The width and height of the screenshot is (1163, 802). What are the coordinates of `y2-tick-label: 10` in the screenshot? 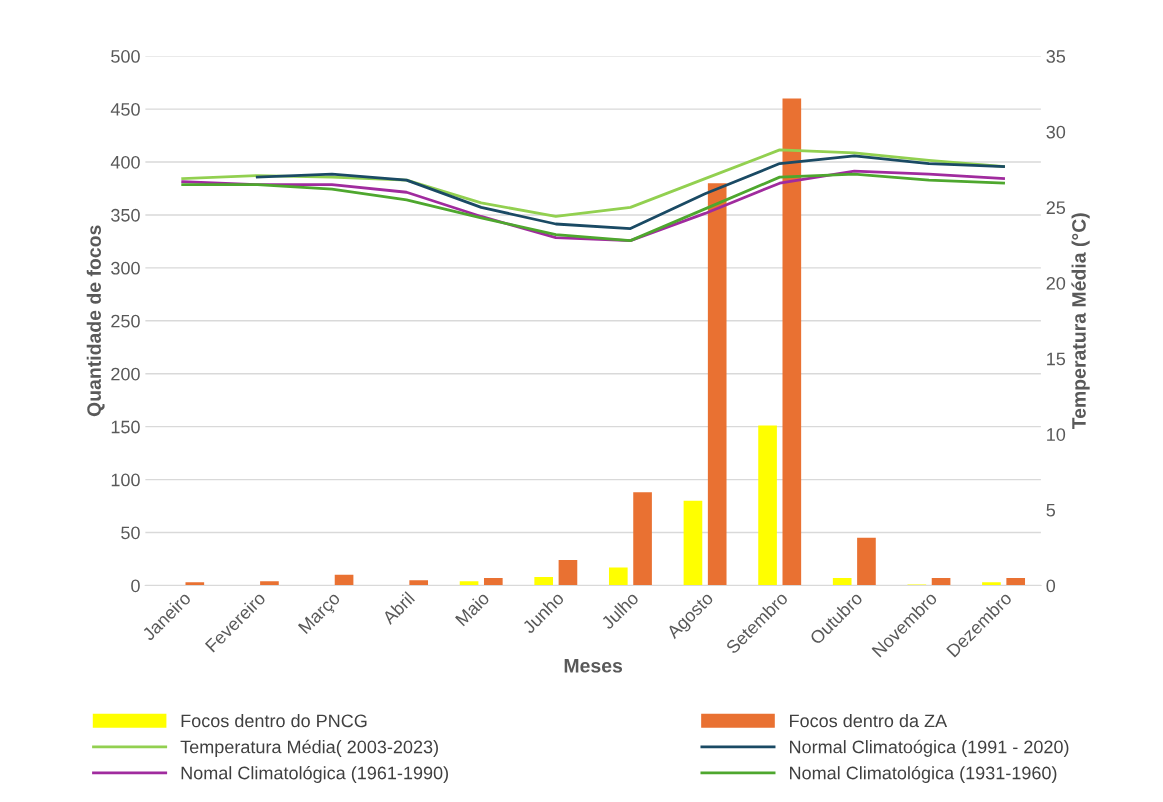 It's located at (1056, 434).